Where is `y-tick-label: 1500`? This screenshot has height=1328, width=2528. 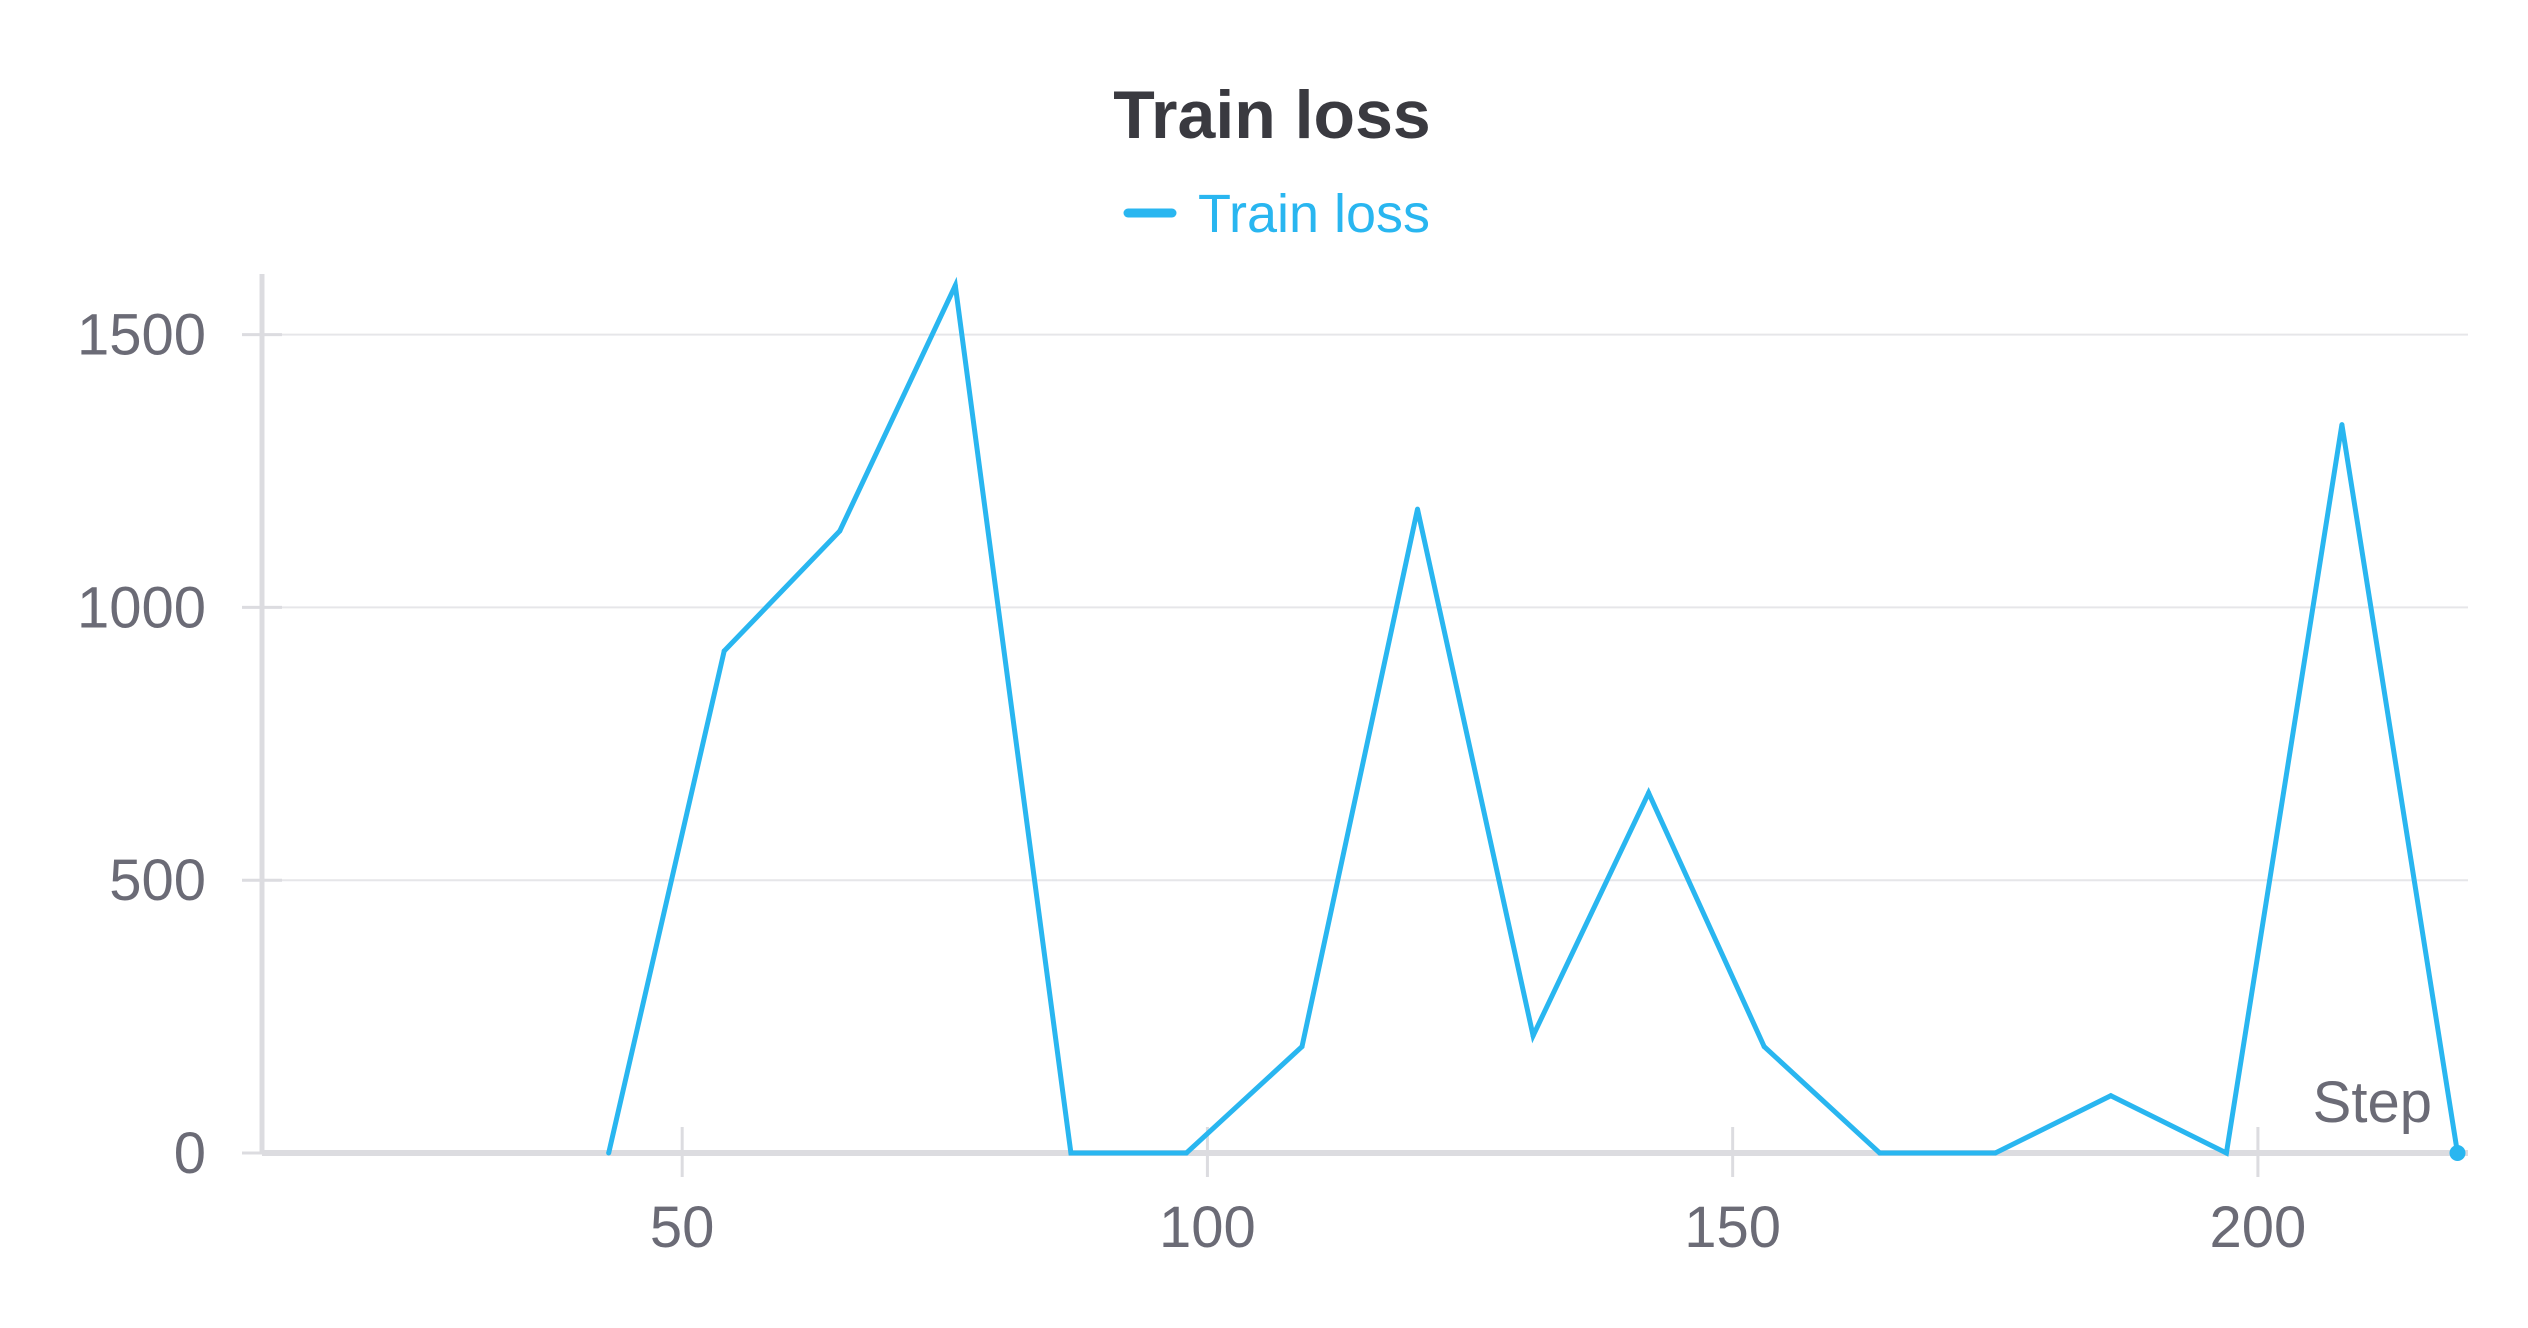
y-tick-label: 1500 is located at coordinates (141, 335).